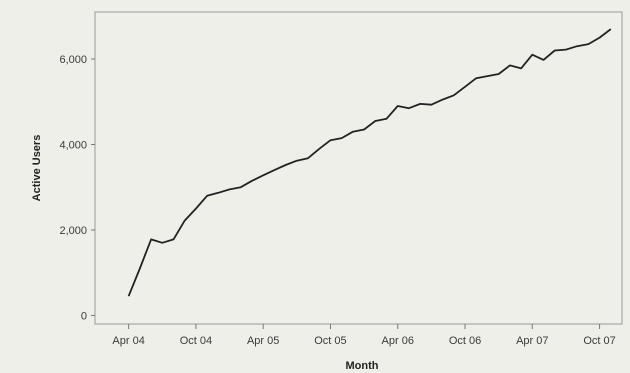  Describe the element at coordinates (362, 366) in the screenshot. I see `x-axis-title: Month` at that location.